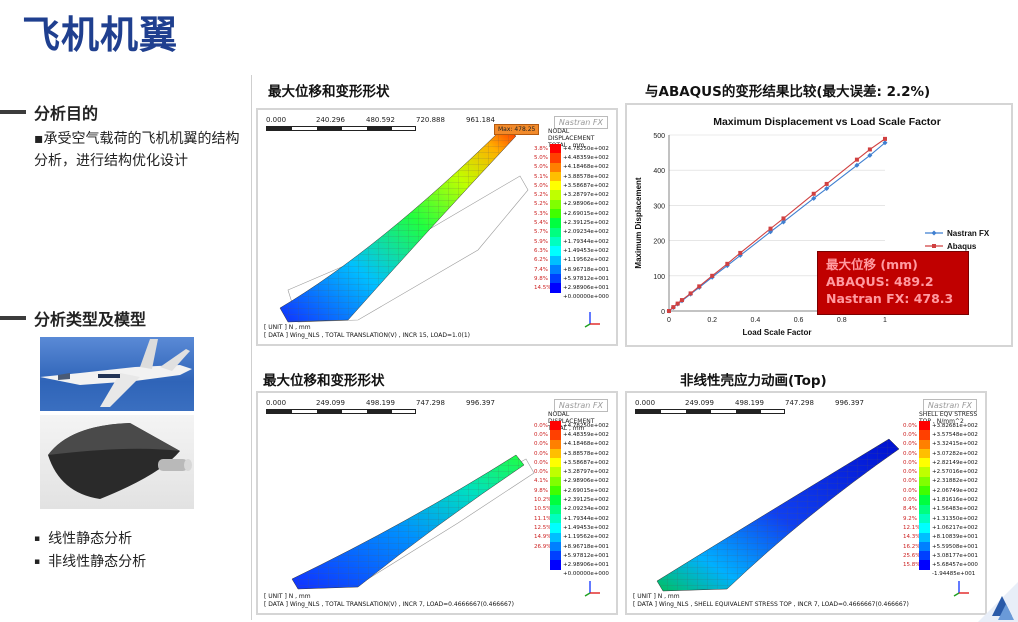 This screenshot has height=622, width=1018. What do you see at coordinates (541, 250) in the screenshot?
I see `legend-percent: 6.3%` at bounding box center [541, 250].